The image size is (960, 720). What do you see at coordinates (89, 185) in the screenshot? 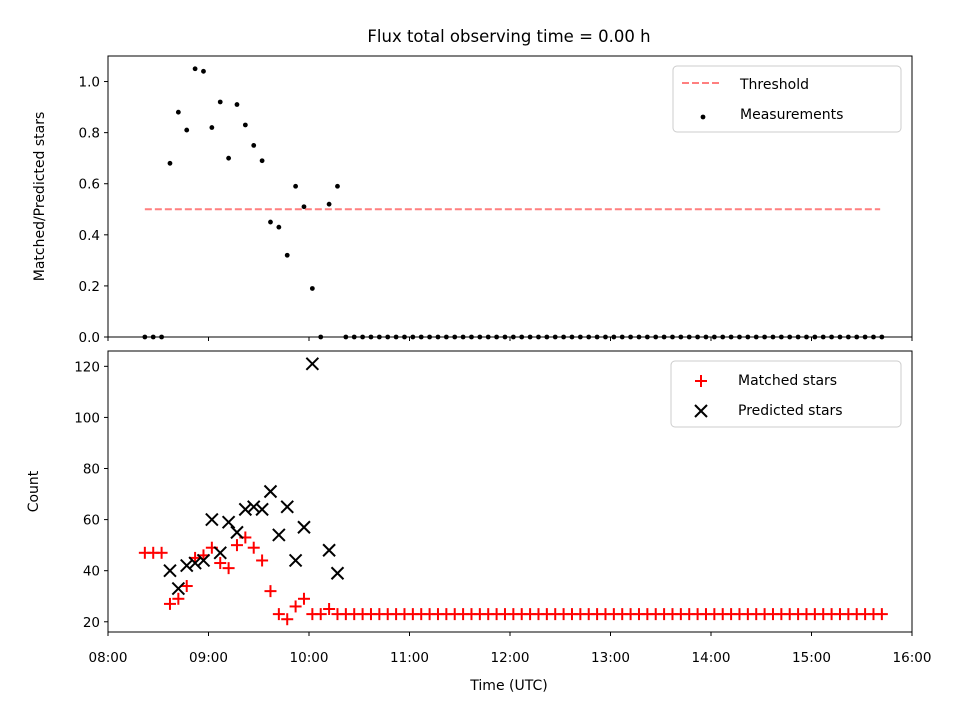
I see `y-tick-label: 0.6` at bounding box center [89, 185].